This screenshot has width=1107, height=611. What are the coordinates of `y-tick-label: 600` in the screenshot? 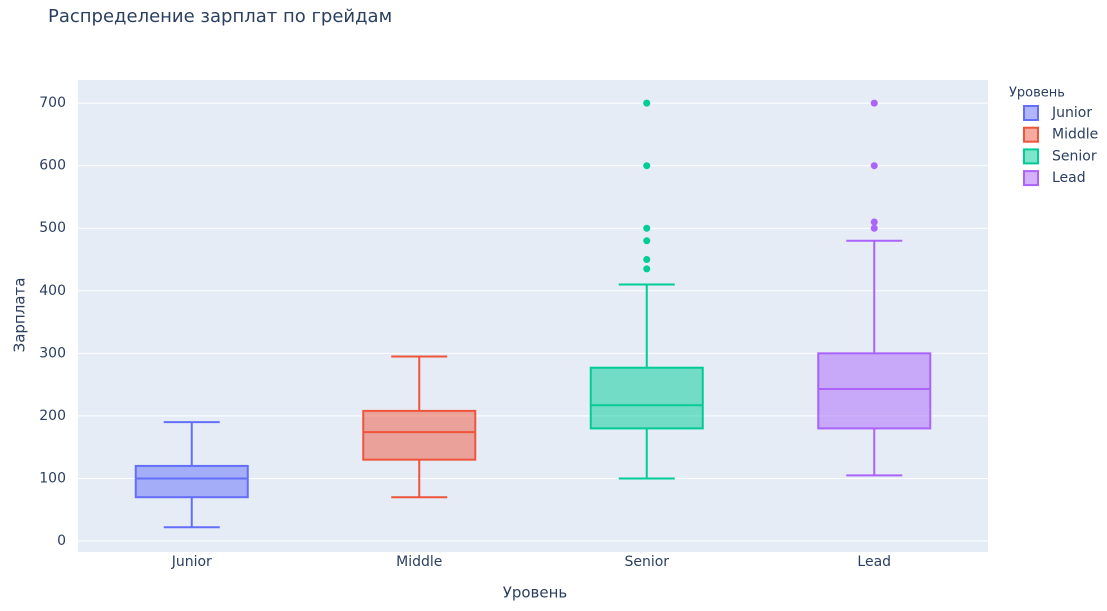 It's located at (52, 166).